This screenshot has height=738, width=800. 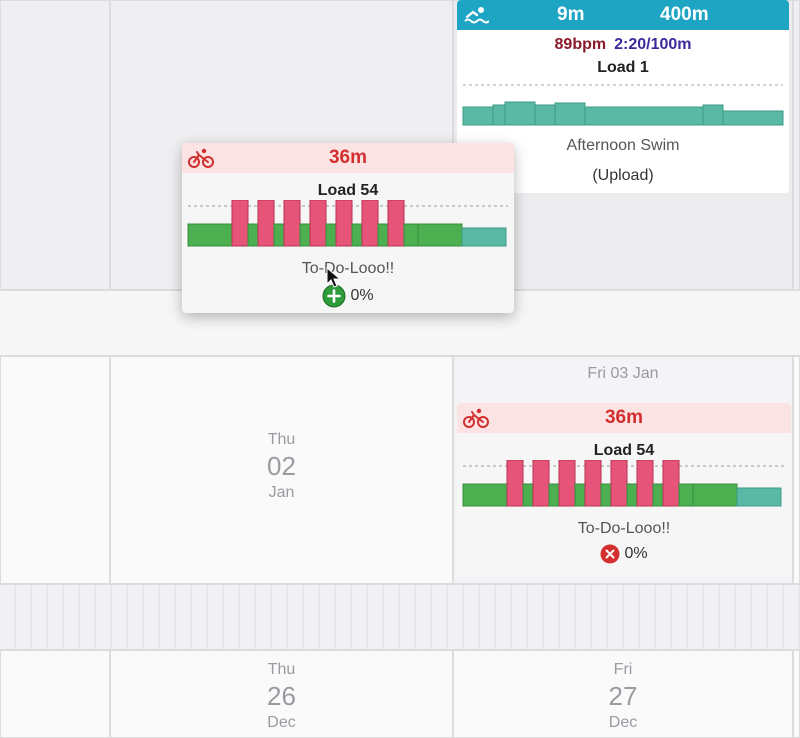 I want to click on calendar-cell-thu-02: Thu 02 Jan, so click(x=281, y=470).